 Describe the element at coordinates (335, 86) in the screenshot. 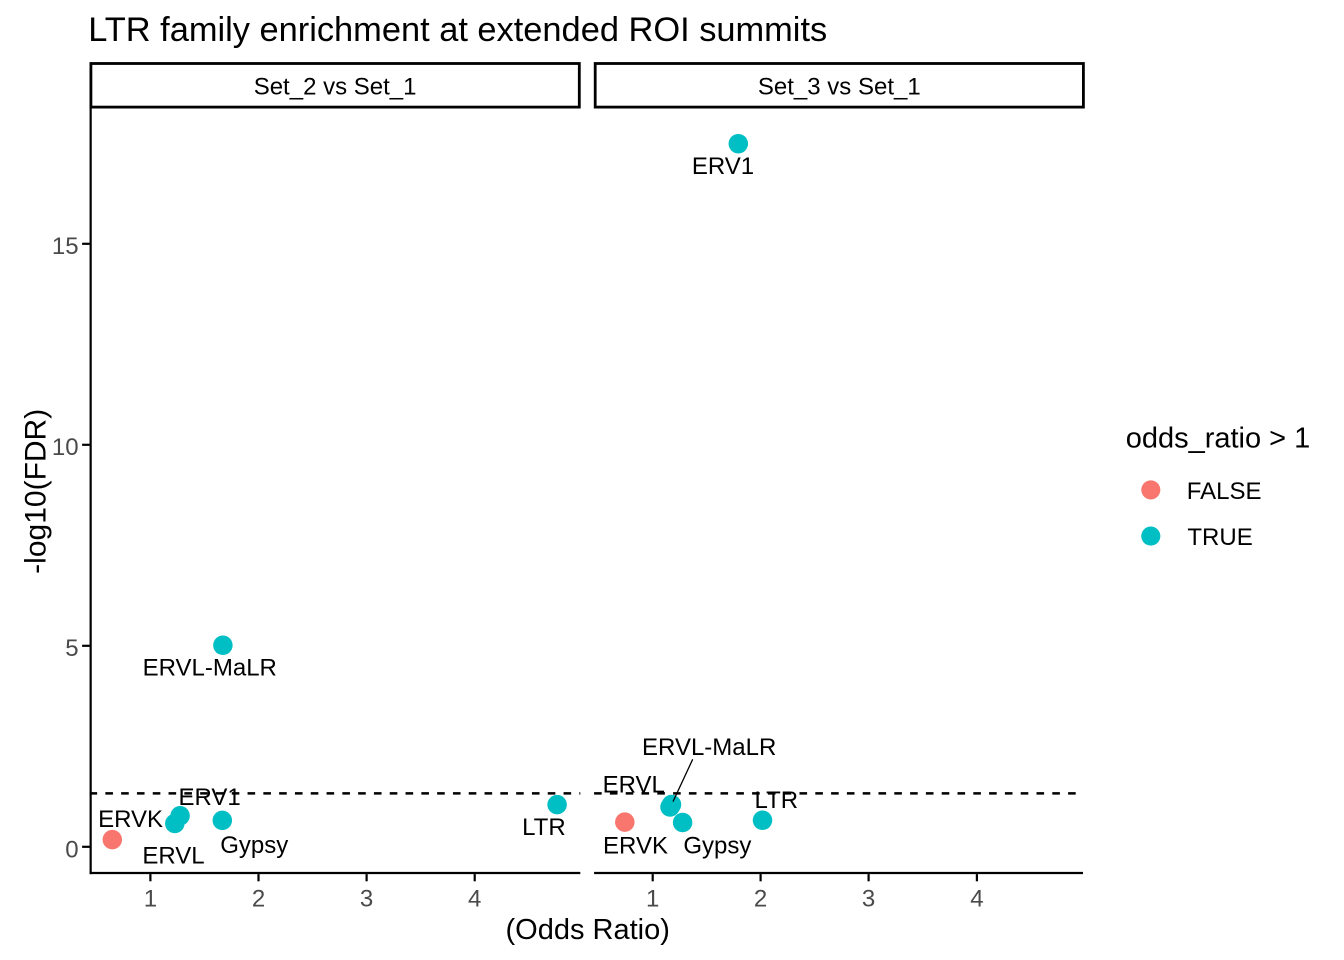

I see `svg-text: Set_2 vs Set_1` at that location.